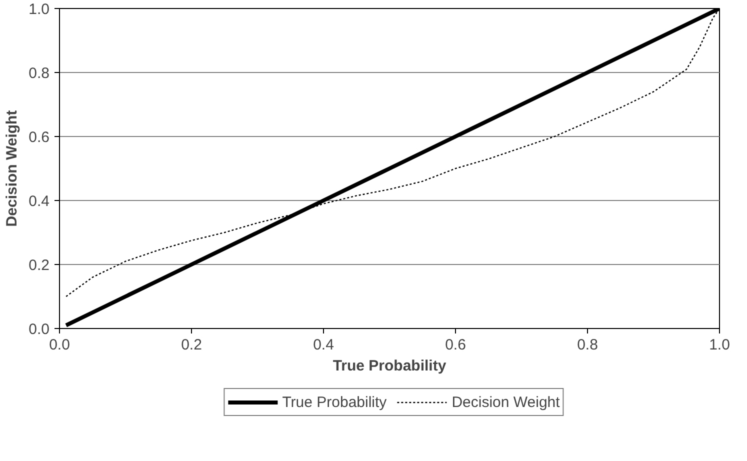  What do you see at coordinates (39, 73) in the screenshot?
I see `y-tick-label: 0.8` at bounding box center [39, 73].